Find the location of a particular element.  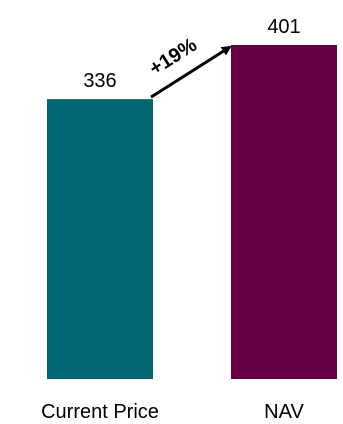

growth-arrow is located at coordinates (191, 72).